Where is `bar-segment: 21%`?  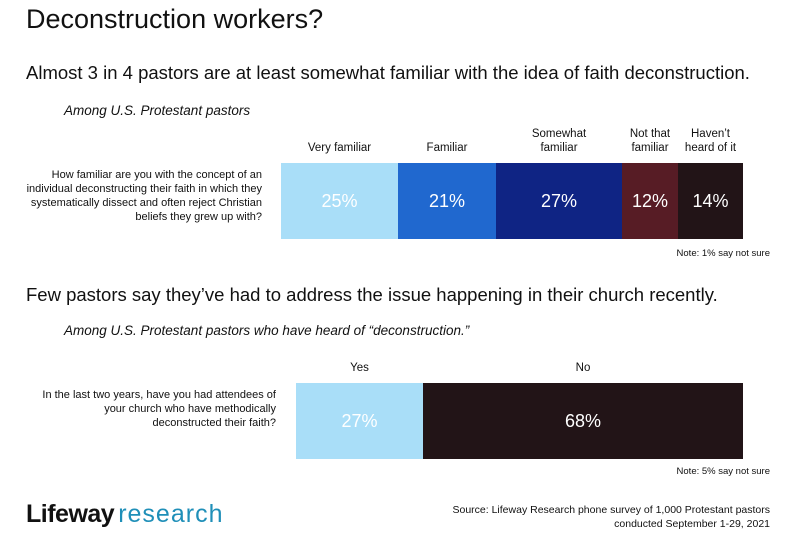 bar-segment: 21% is located at coordinates (447, 201).